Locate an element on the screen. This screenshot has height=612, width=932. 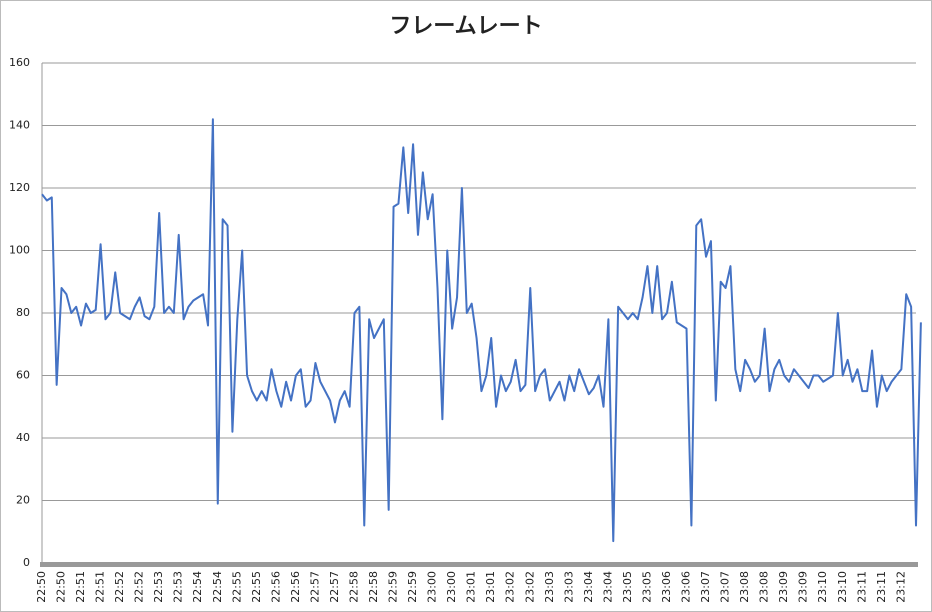
x-axis is located at coordinates (479, 564).